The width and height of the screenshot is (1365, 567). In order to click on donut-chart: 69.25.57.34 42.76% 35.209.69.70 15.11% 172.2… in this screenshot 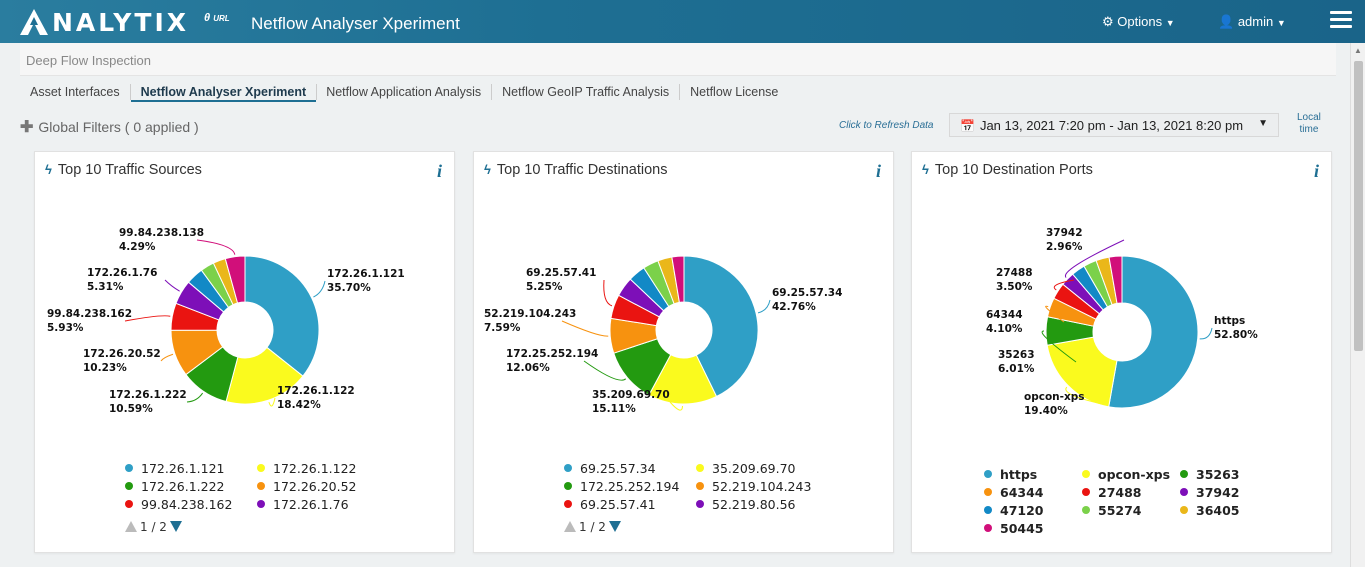, I will do `click(663, 335)`.